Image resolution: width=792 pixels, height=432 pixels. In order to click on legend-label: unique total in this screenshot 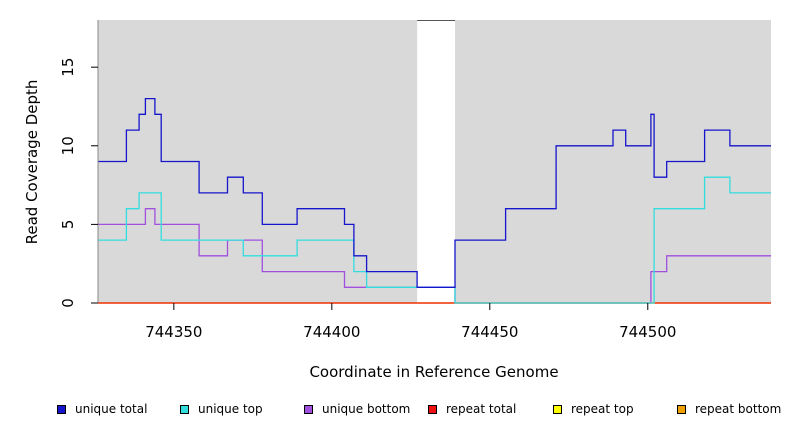, I will do `click(111, 409)`.